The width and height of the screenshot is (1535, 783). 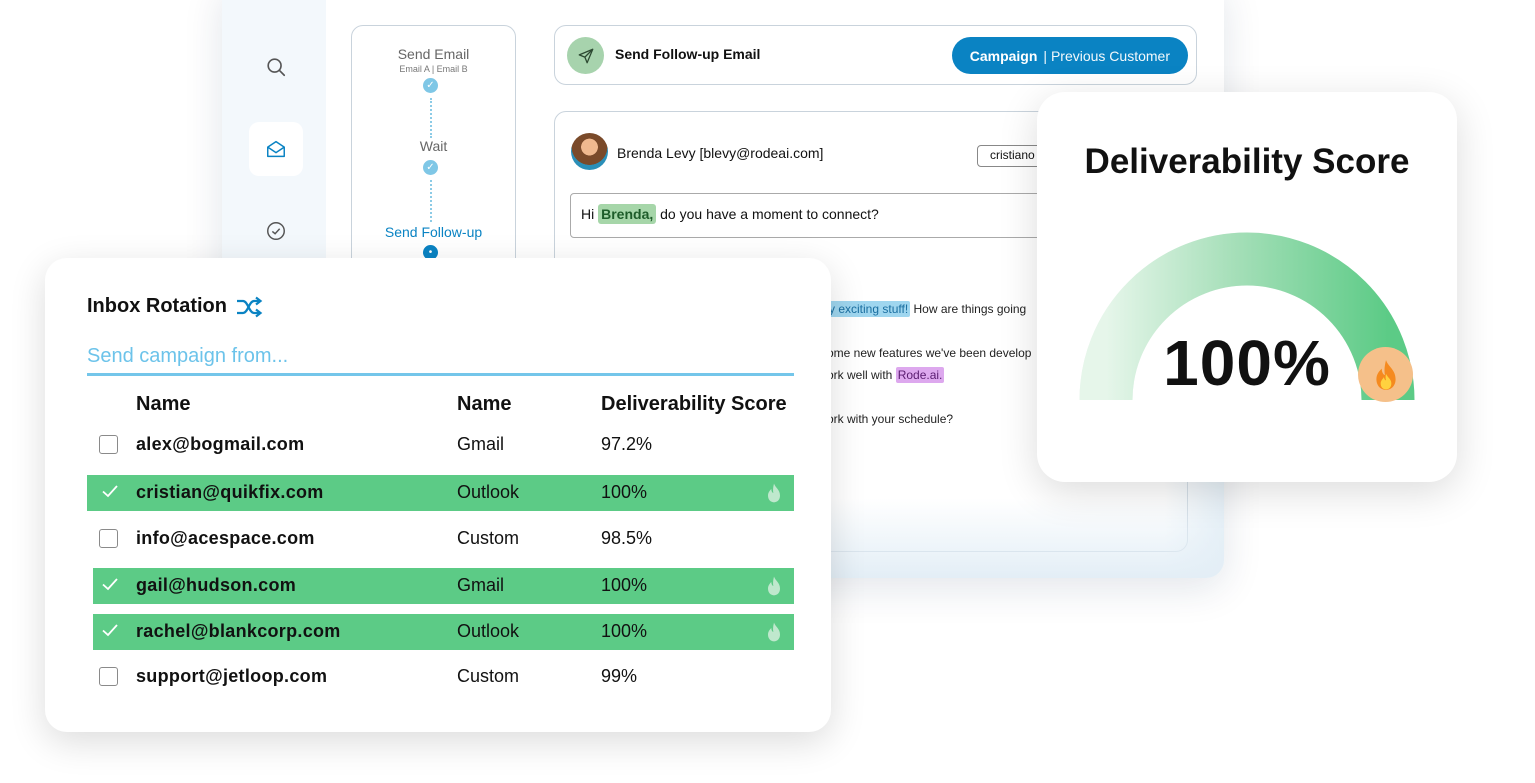 I want to click on body-text: ork well with, so click(x=861, y=375).